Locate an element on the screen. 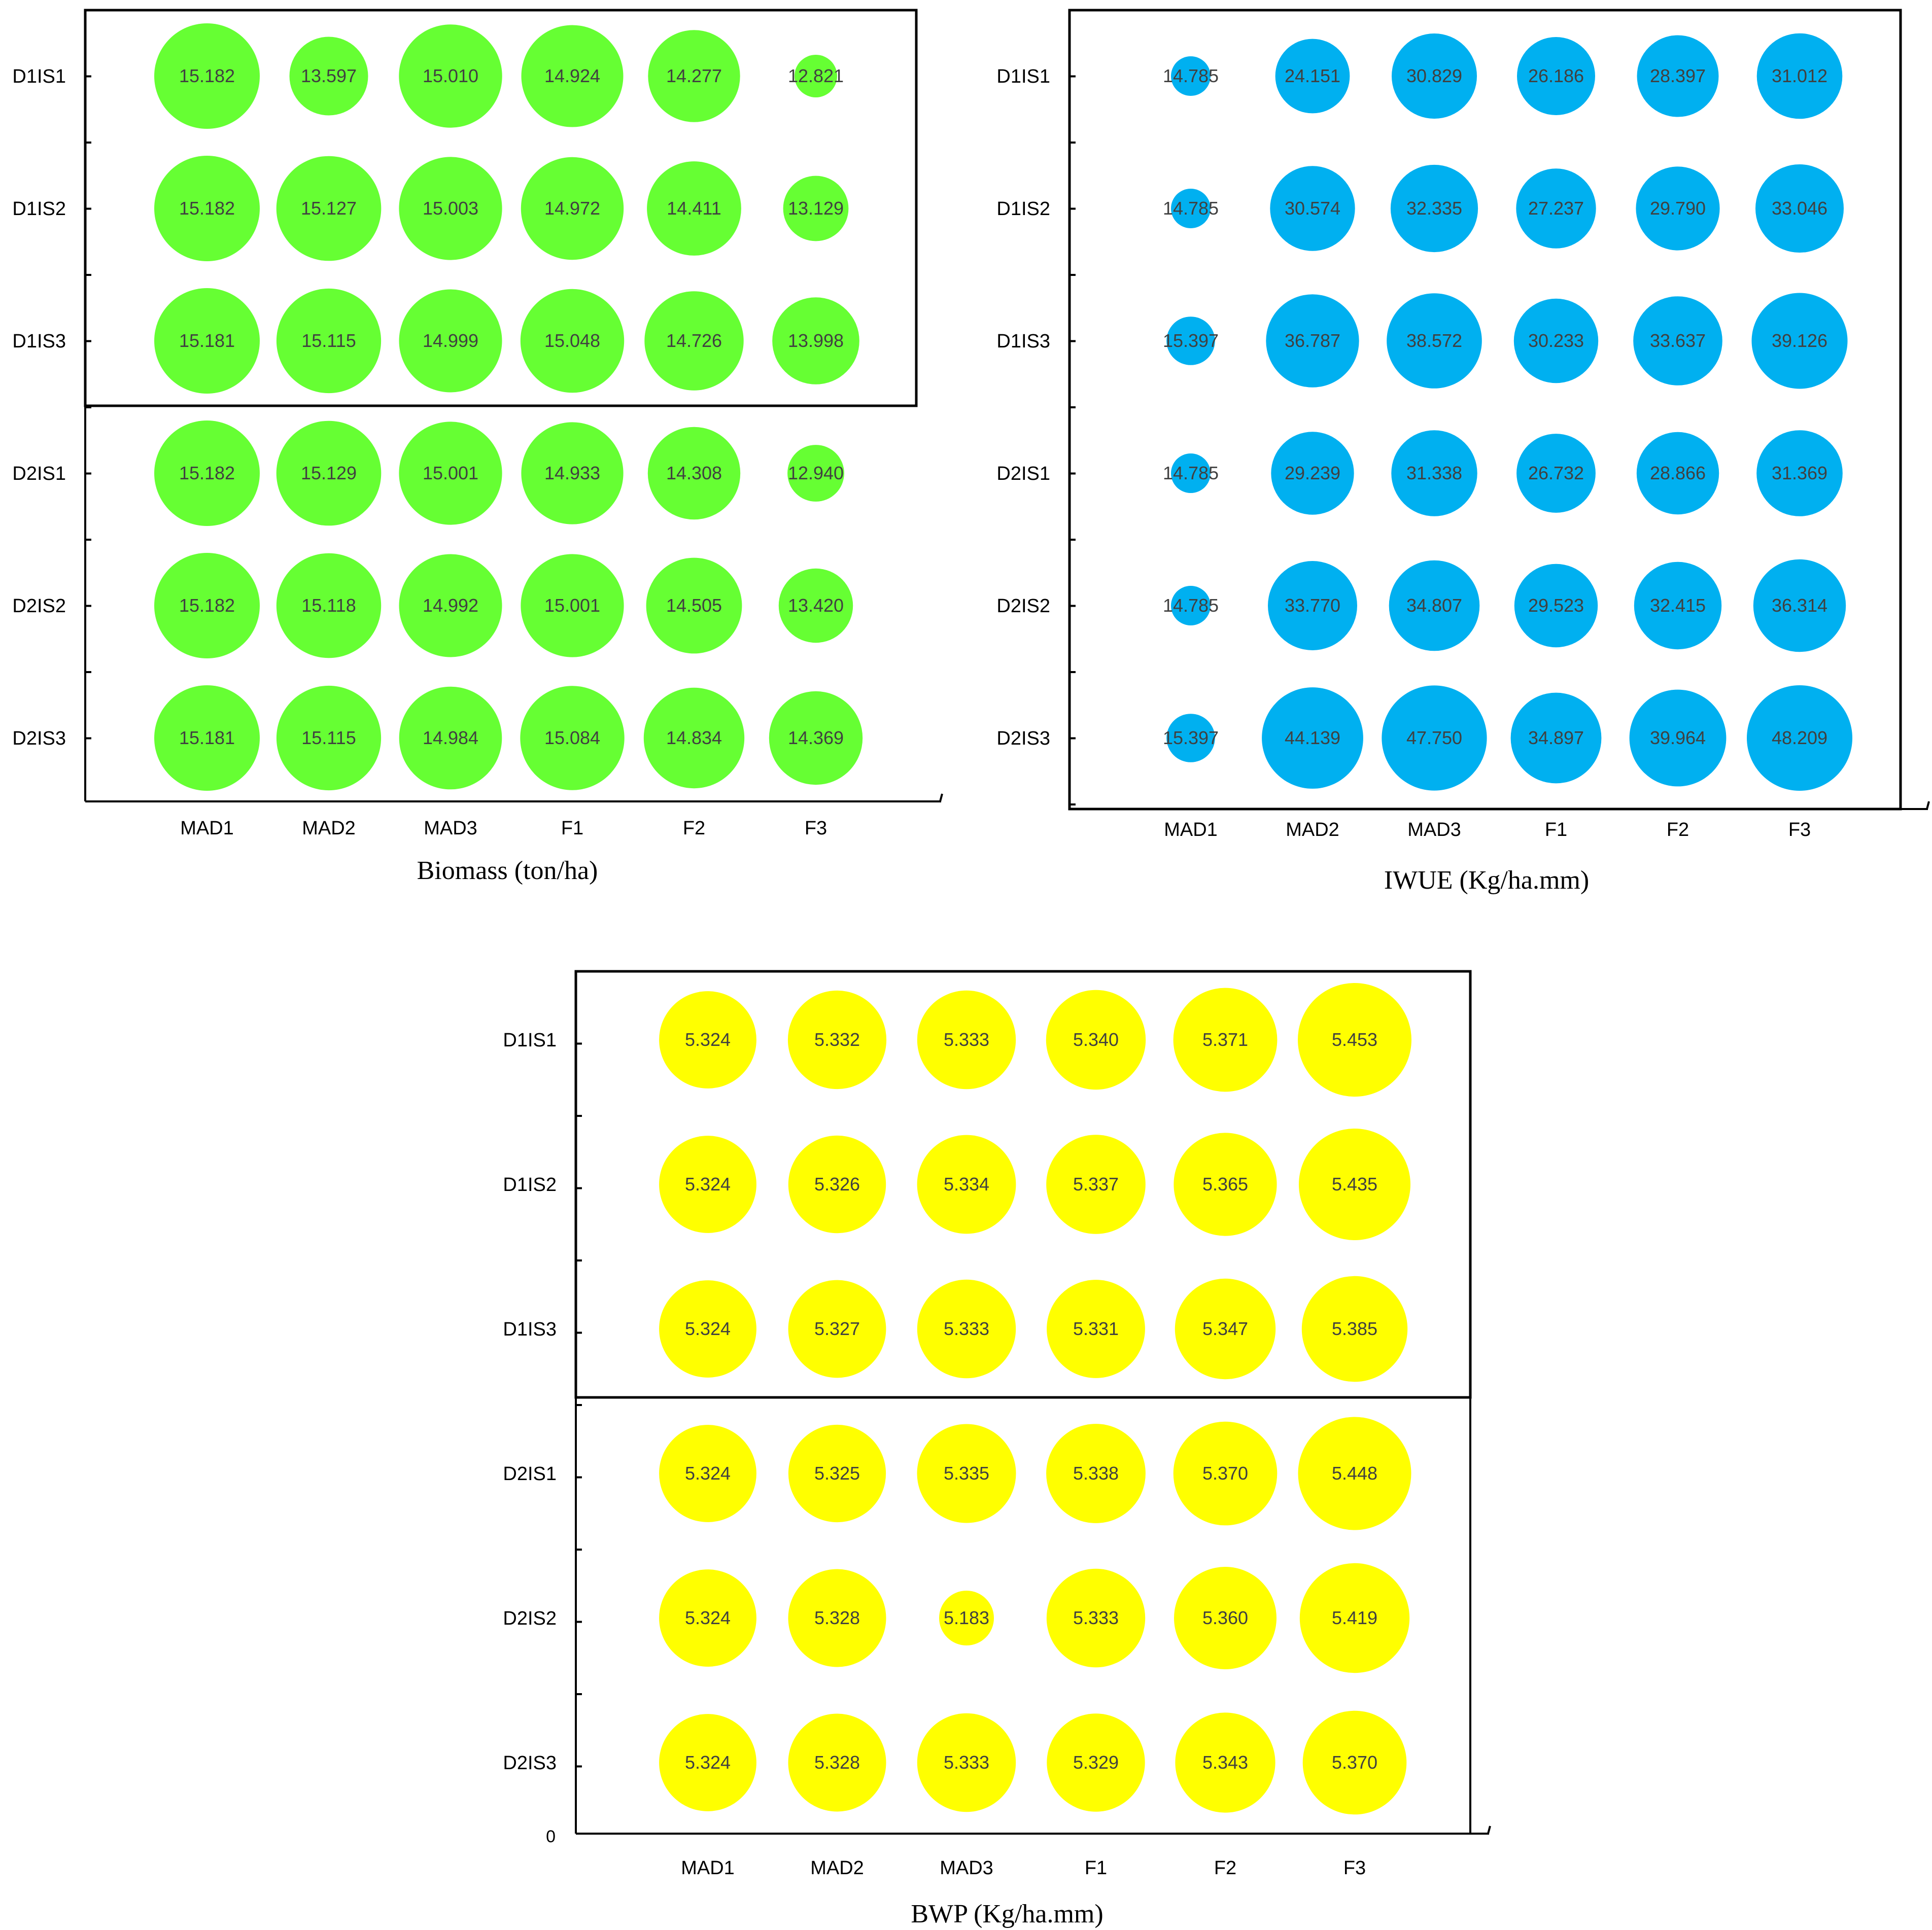 The image size is (1932, 1930). data-label: 5.340 is located at coordinates (1096, 1039).